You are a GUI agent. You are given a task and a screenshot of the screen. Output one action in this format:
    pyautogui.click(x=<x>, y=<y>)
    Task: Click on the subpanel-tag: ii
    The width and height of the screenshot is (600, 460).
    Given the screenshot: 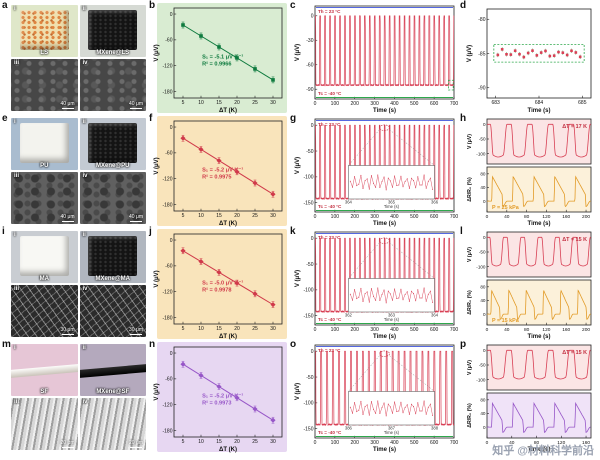 What is the action you would take?
    pyautogui.click(x=84, y=122)
    